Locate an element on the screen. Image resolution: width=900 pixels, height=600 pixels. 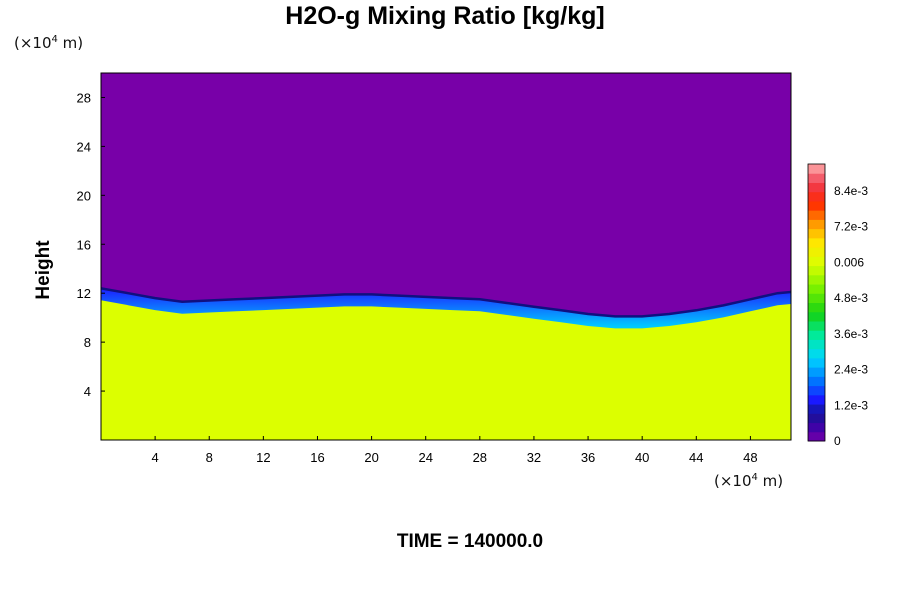
x-tick-label: 20 is located at coordinates (371, 457).